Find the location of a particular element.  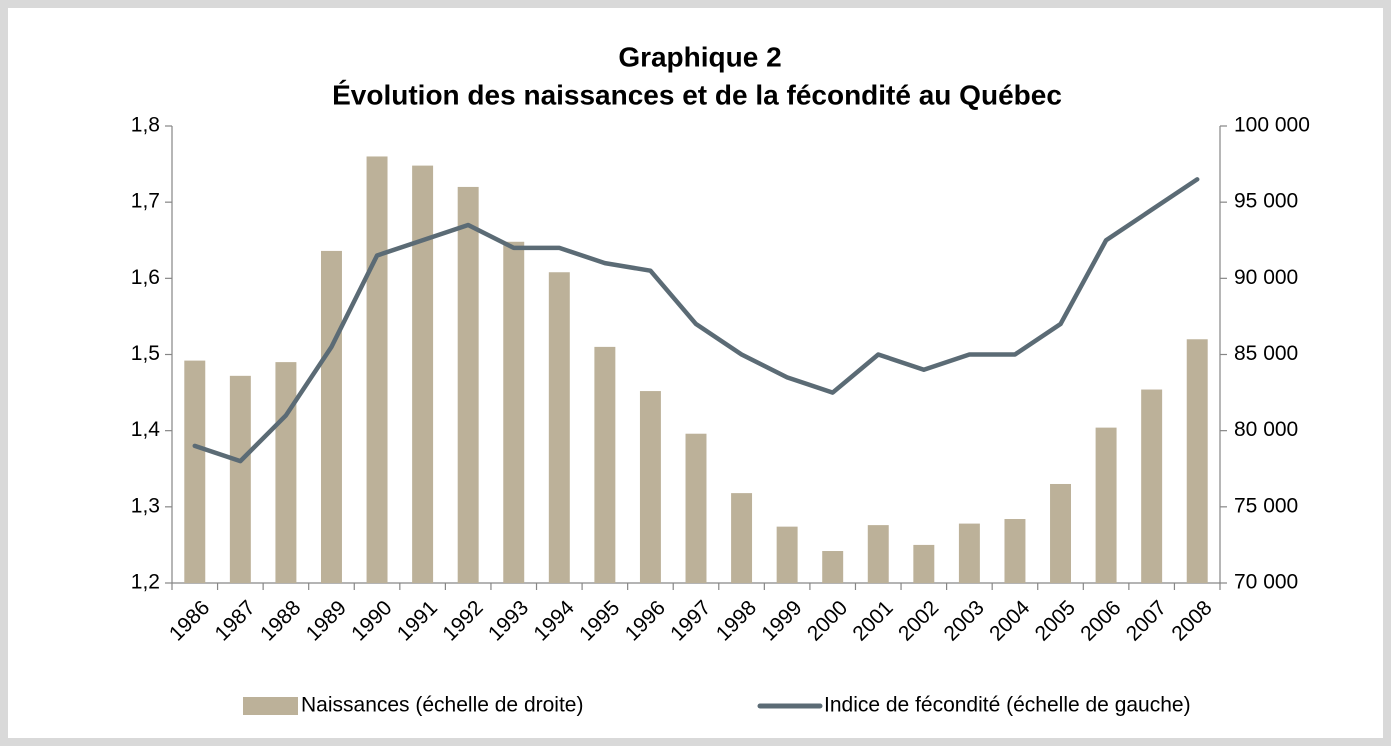

y-tick-label: 1,4 is located at coordinates (146, 429).